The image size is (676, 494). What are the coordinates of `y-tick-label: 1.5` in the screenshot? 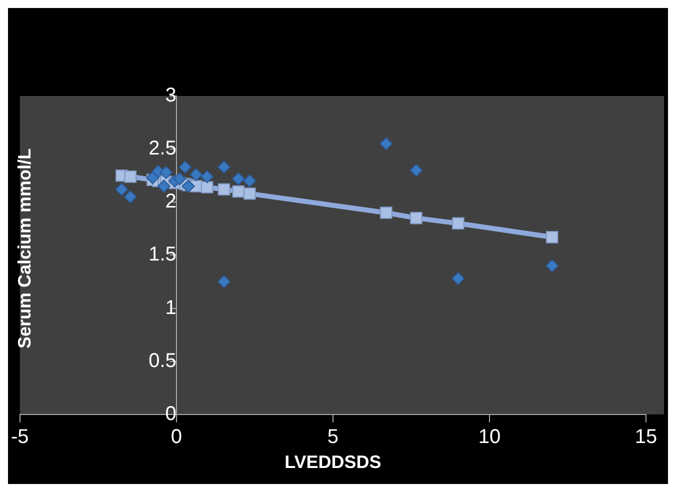 It's located at (162, 255).